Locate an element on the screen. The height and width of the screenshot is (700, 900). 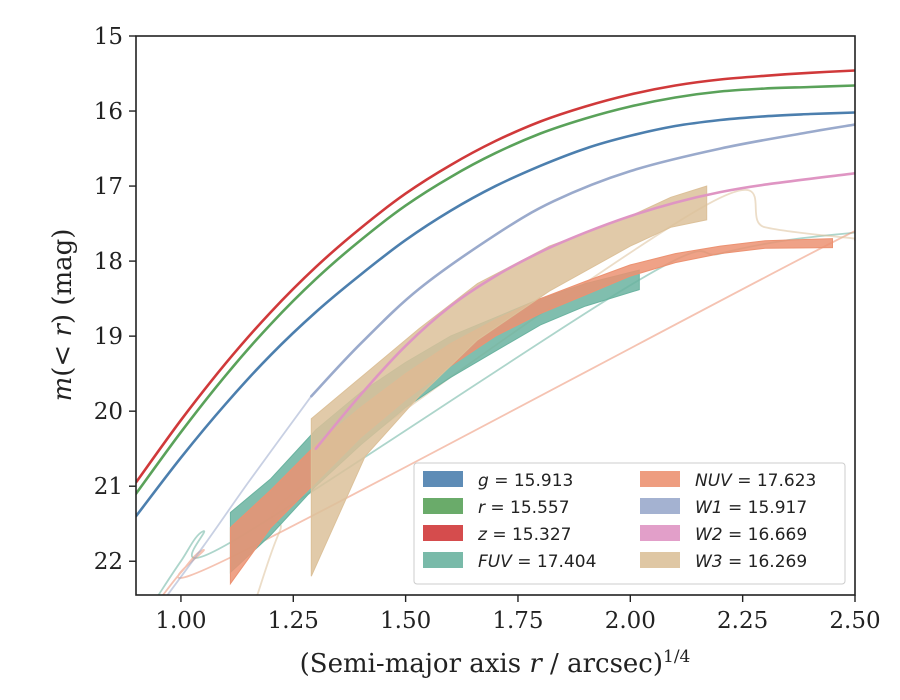
legend-label-value: = 15.557 is located at coordinates (527, 508).